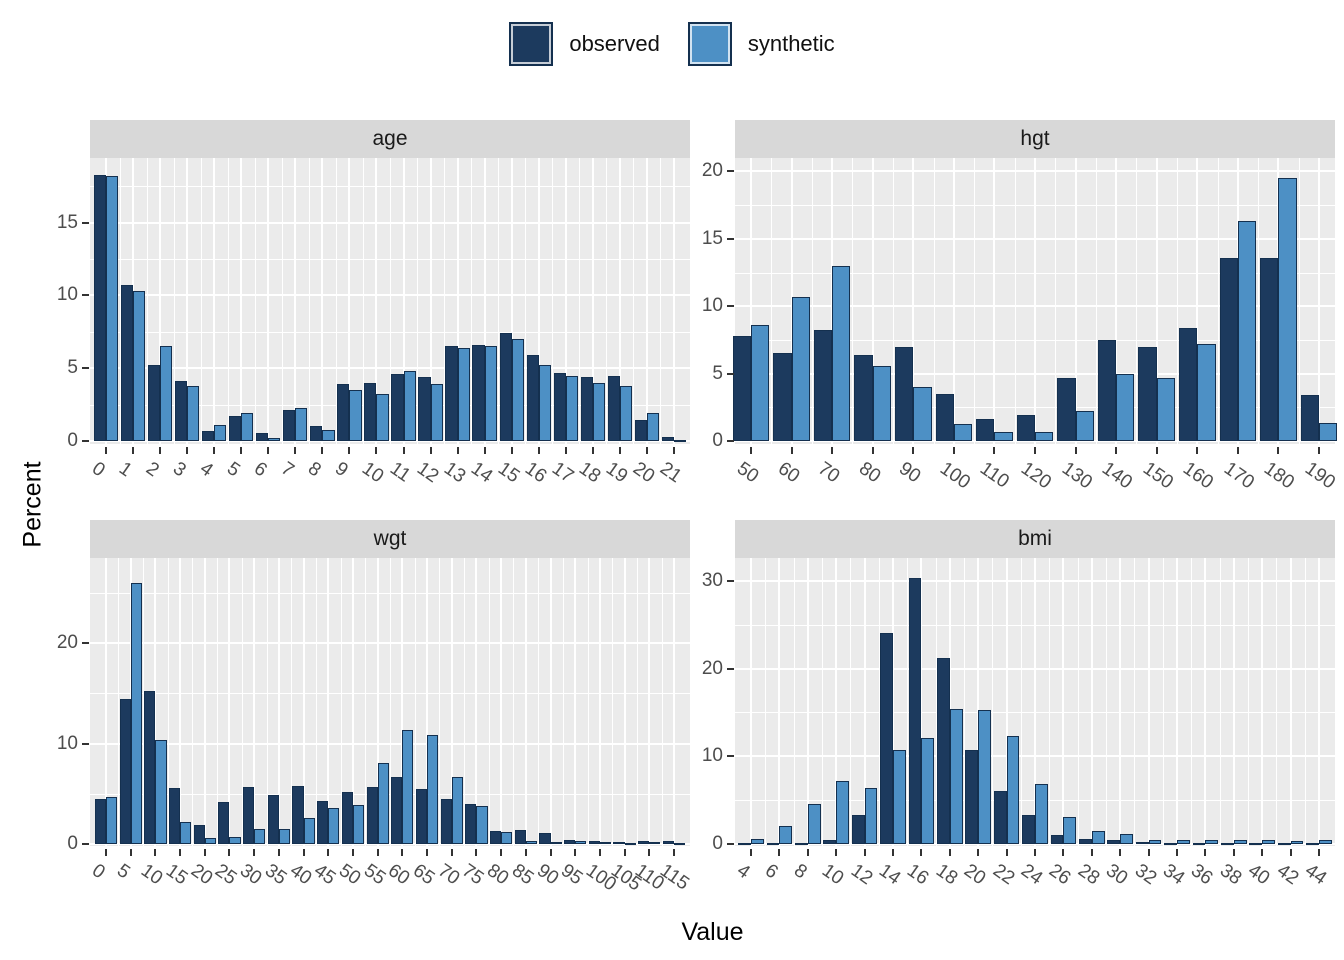 Image resolution: width=1344 pixels, height=960 pixels. What do you see at coordinates (1230, 875) in the screenshot?
I see `x-tick-label: 38` at bounding box center [1230, 875].